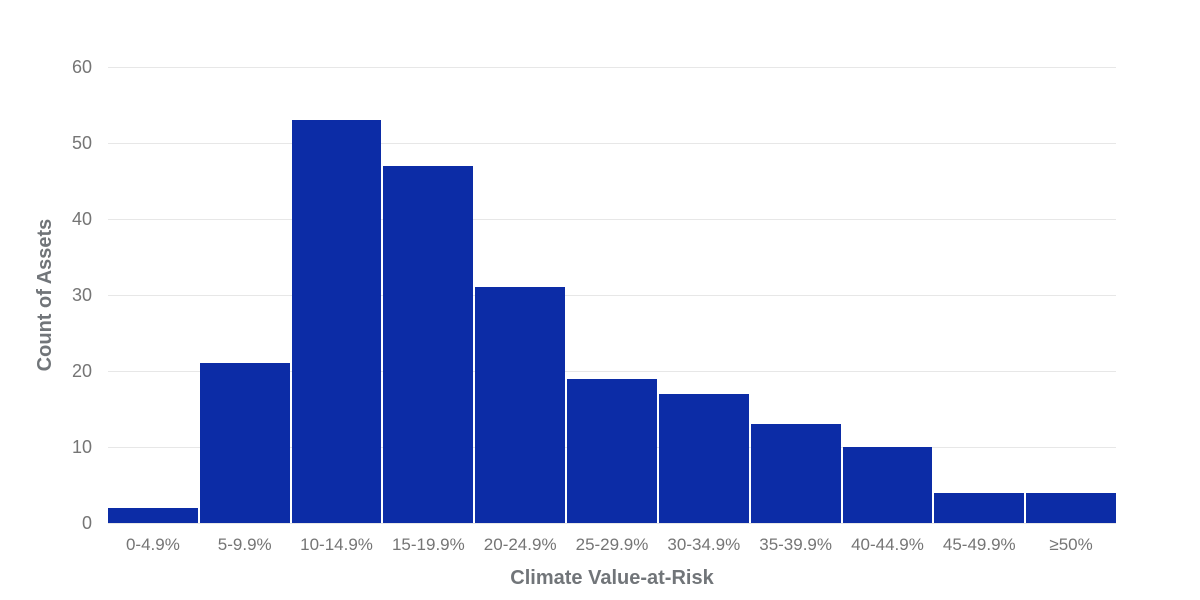 This screenshot has height=600, width=1200. What do you see at coordinates (336, 544) in the screenshot?
I see `x-tick-label-10-14.9%: 10-14.9%` at bounding box center [336, 544].